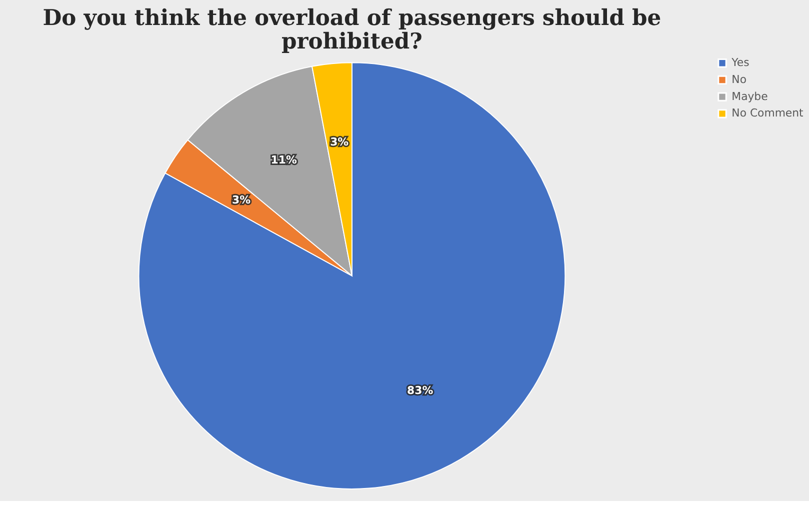  Describe the element at coordinates (768, 113) in the screenshot. I see `legend-label: No Comment` at that location.